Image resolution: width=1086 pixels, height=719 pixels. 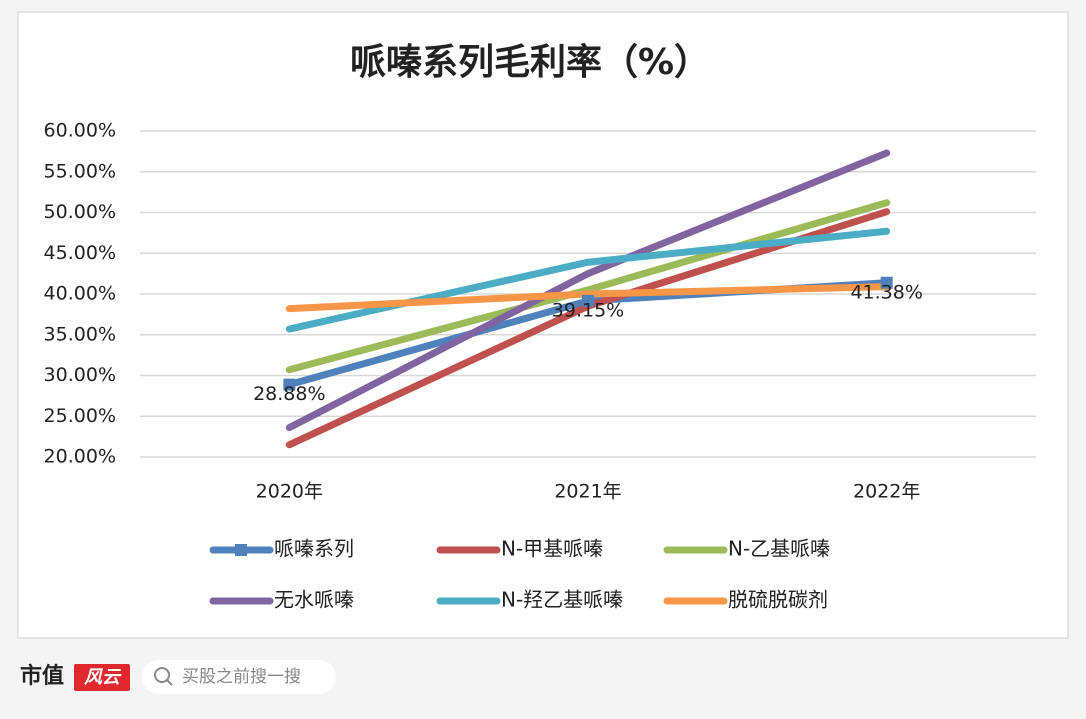 I want to click on y-tick-label: 60.00%, so click(x=80, y=131).